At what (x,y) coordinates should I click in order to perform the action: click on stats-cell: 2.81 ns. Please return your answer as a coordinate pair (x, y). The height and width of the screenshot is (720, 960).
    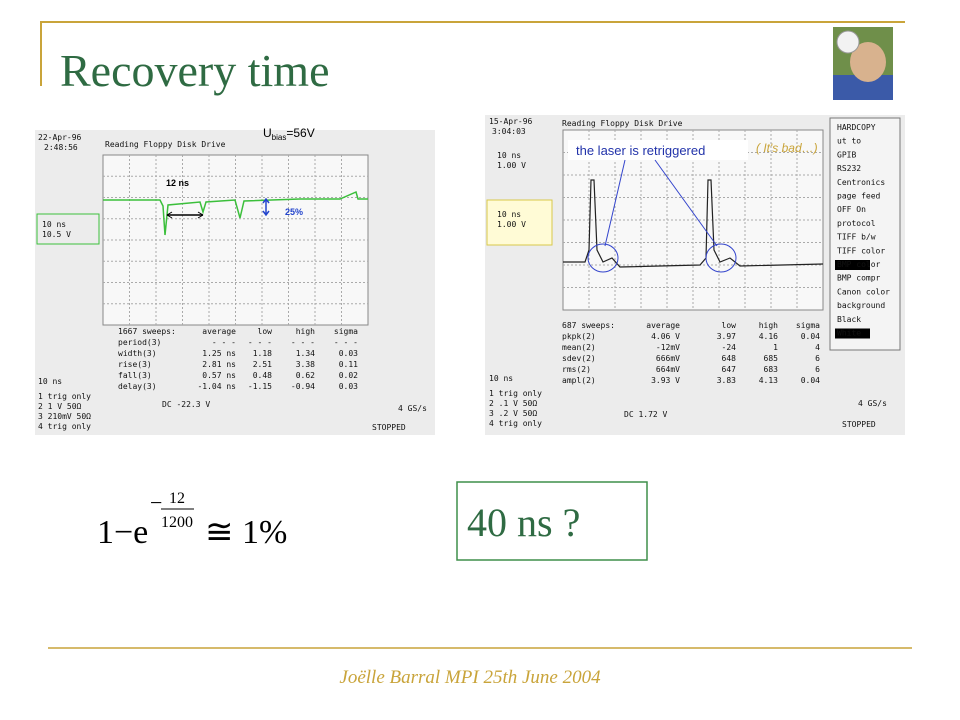
    Looking at the image, I should click on (219, 364).